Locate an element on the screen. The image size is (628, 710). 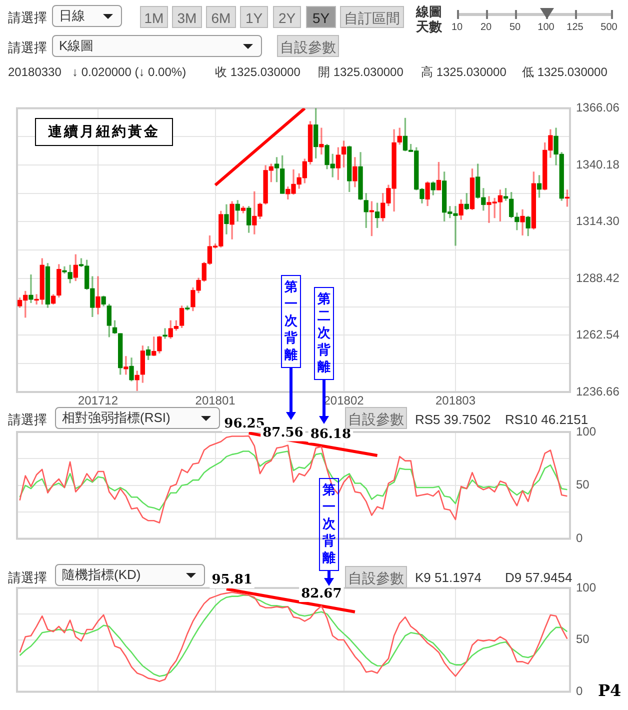
annotation: 第二次背離 is located at coordinates (324, 333).